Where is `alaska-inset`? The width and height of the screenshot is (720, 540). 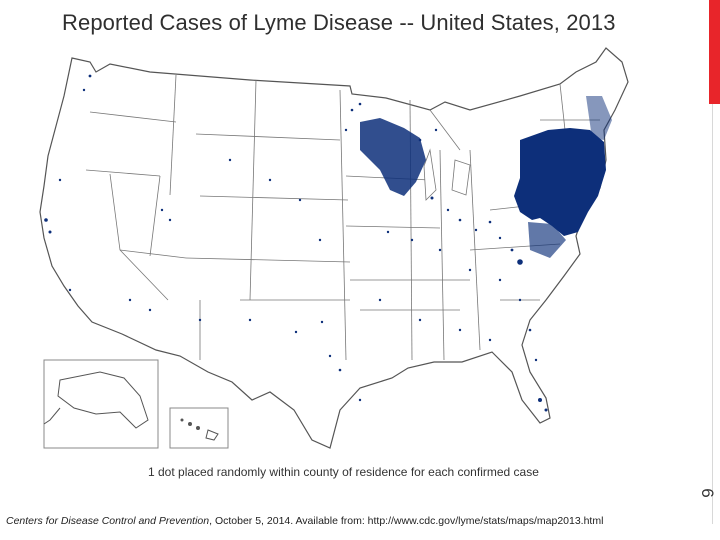
alaska-inset is located at coordinates (101, 404).